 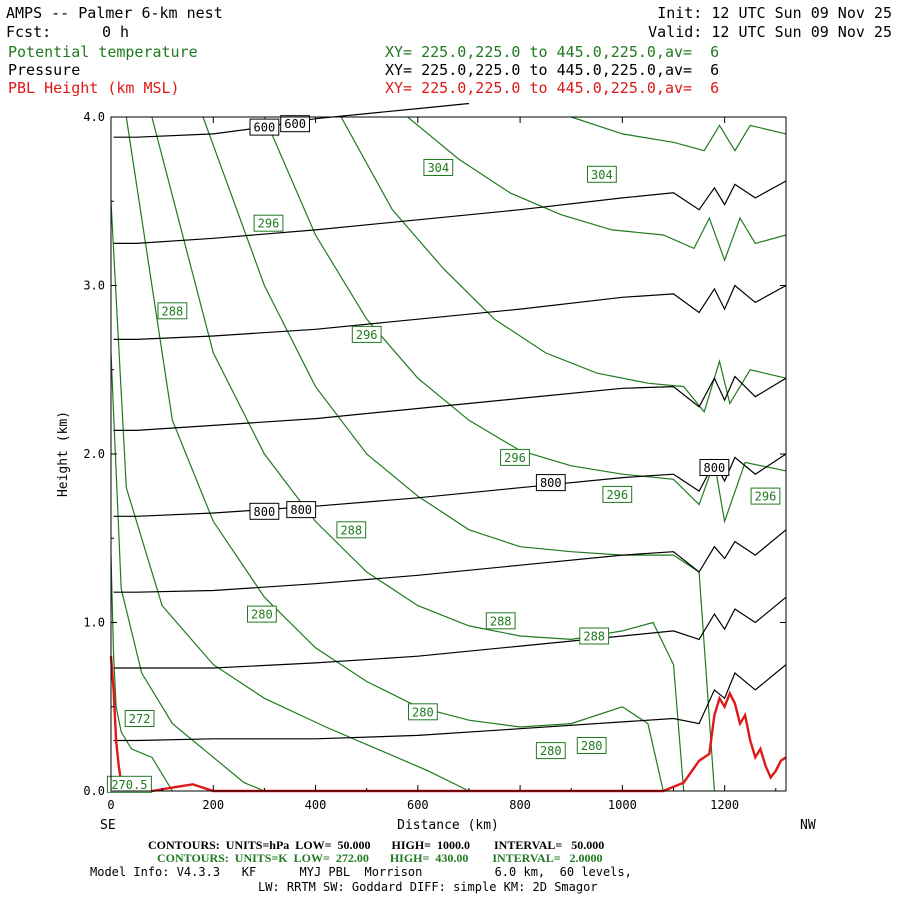 I want to click on legend-xy-pbl: XY= 225.0,225.0 to 445.0,225.0,av= 6, so click(x=552, y=88).